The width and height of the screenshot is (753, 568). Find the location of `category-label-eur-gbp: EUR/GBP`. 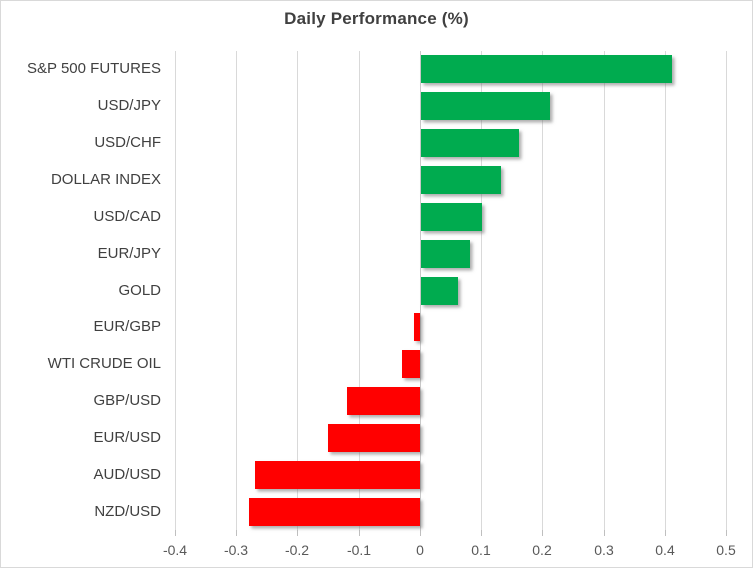

category-label-eur-gbp: EUR/GBP is located at coordinates (127, 326).